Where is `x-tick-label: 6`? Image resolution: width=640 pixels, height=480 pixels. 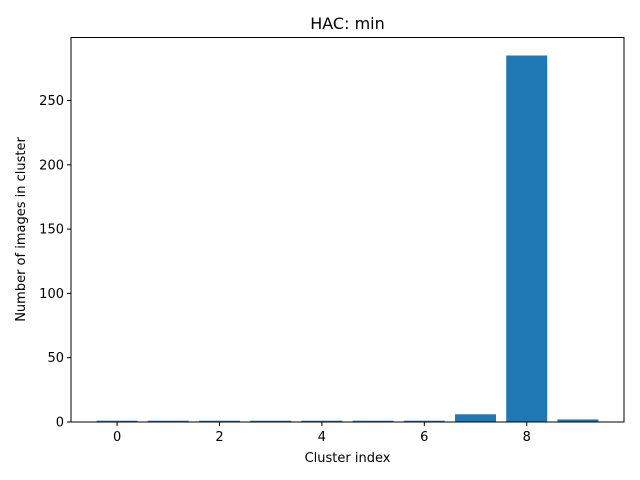
x-tick-label: 6 is located at coordinates (424, 437).